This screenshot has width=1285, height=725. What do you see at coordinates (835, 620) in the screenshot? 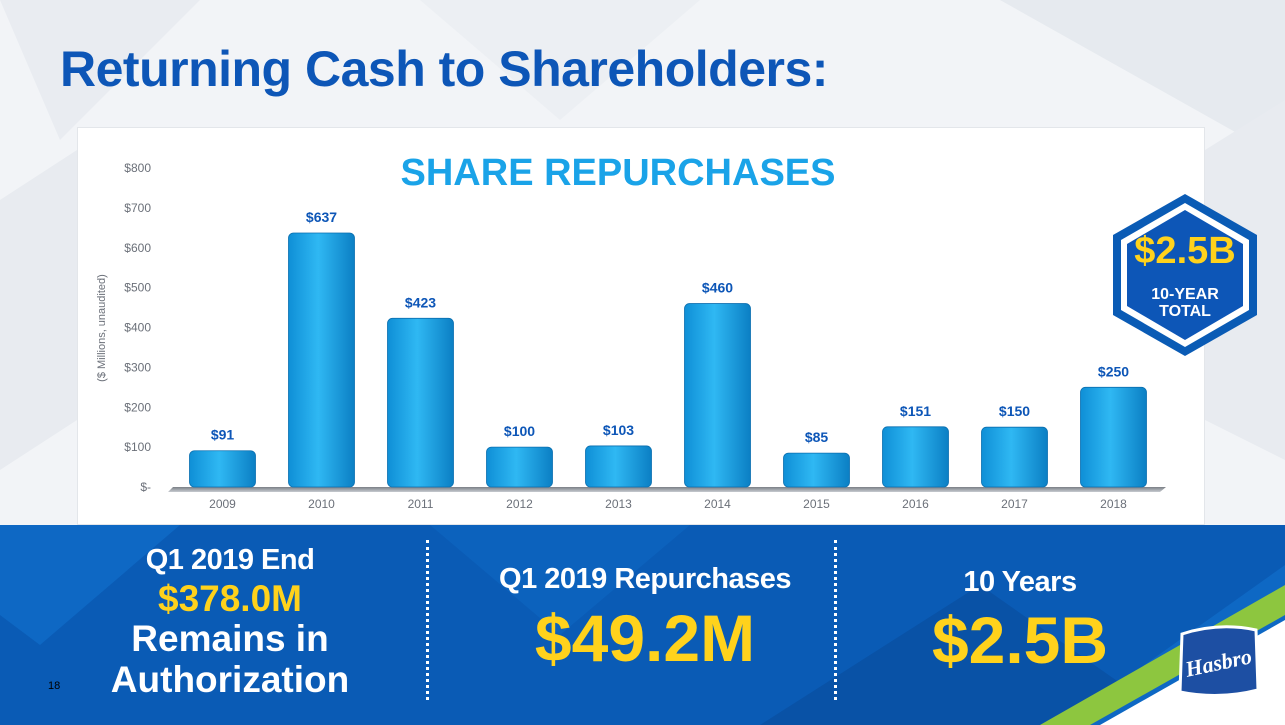
I see `stat-divider-right` at bounding box center [835, 620].